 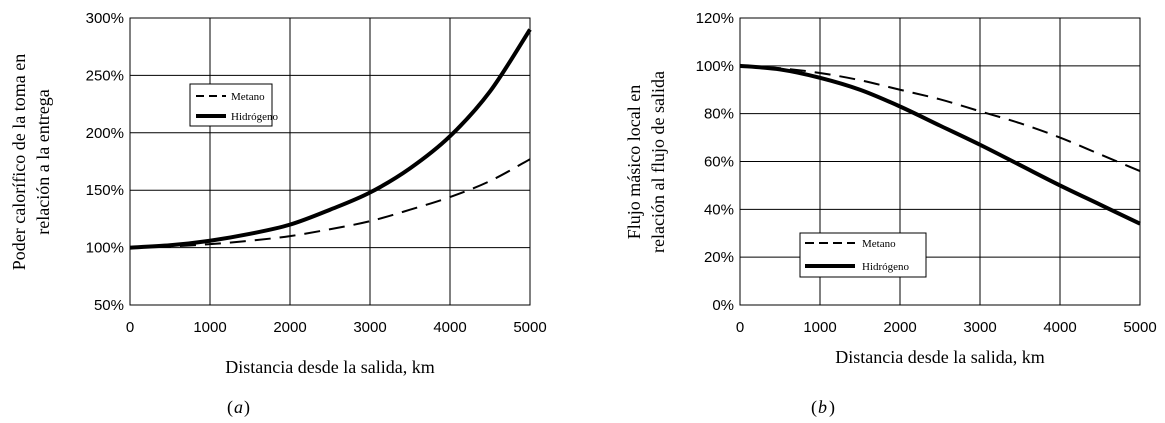 I want to click on y-tick-label: 150%, so click(x=105, y=190).